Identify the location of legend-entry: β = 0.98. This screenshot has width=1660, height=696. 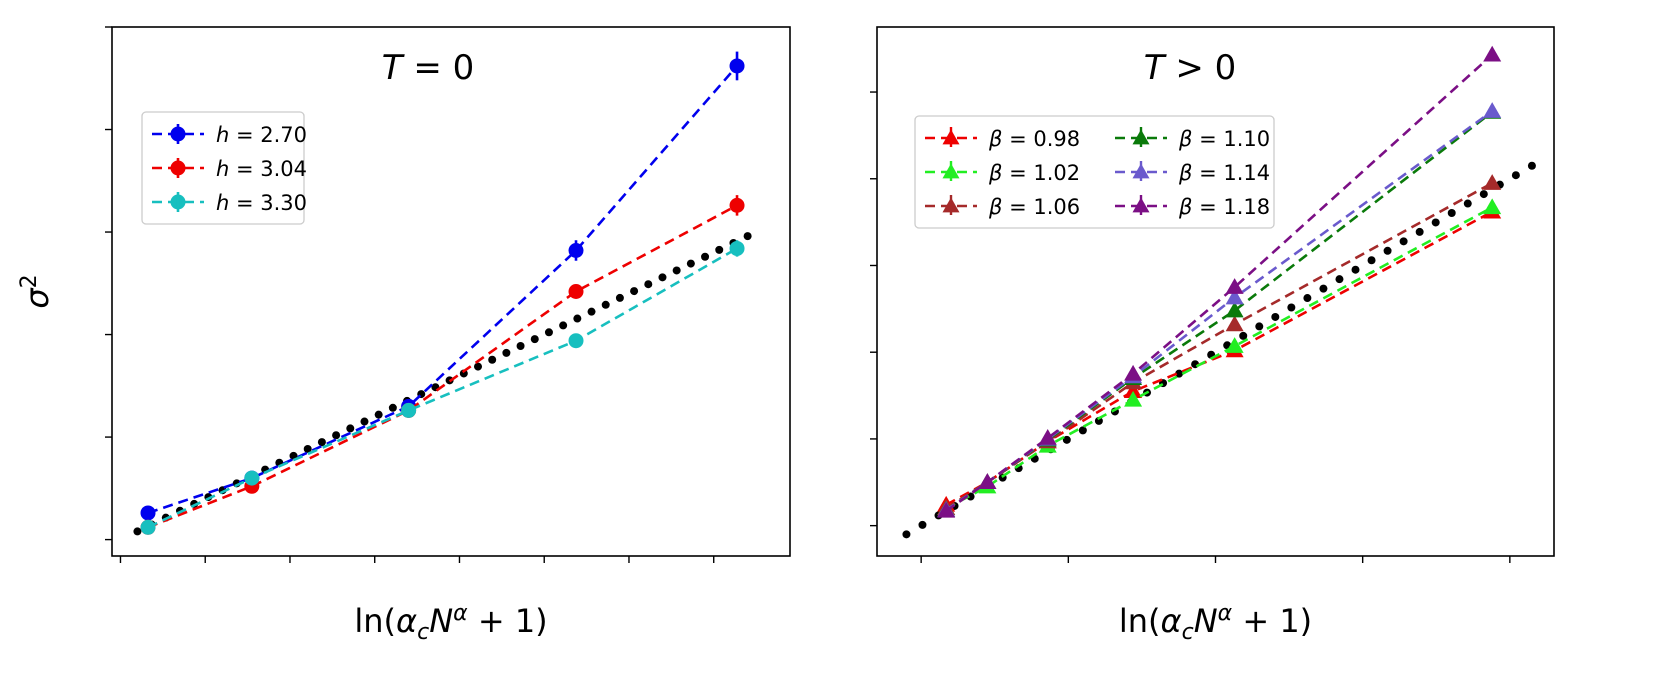
(1002, 139).